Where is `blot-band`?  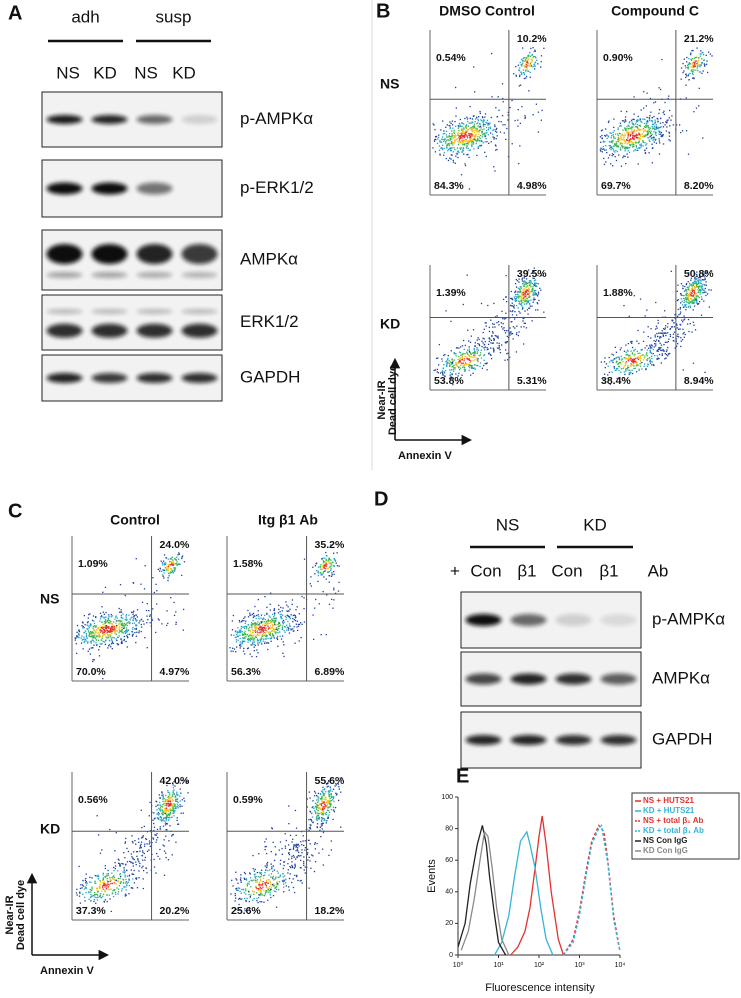
blot-band is located at coordinates (65, 254).